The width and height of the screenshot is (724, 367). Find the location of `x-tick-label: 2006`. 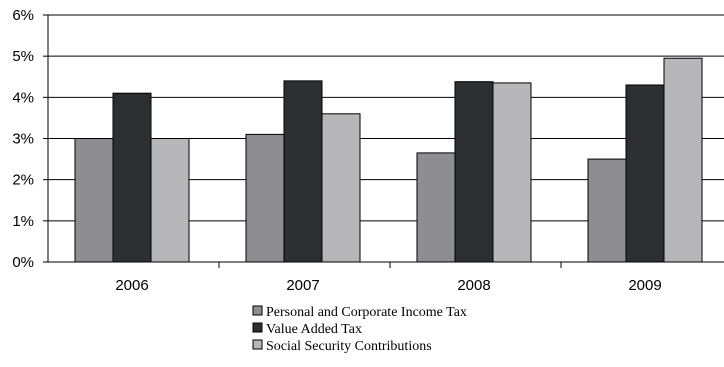

x-tick-label: 2006 is located at coordinates (131, 285).